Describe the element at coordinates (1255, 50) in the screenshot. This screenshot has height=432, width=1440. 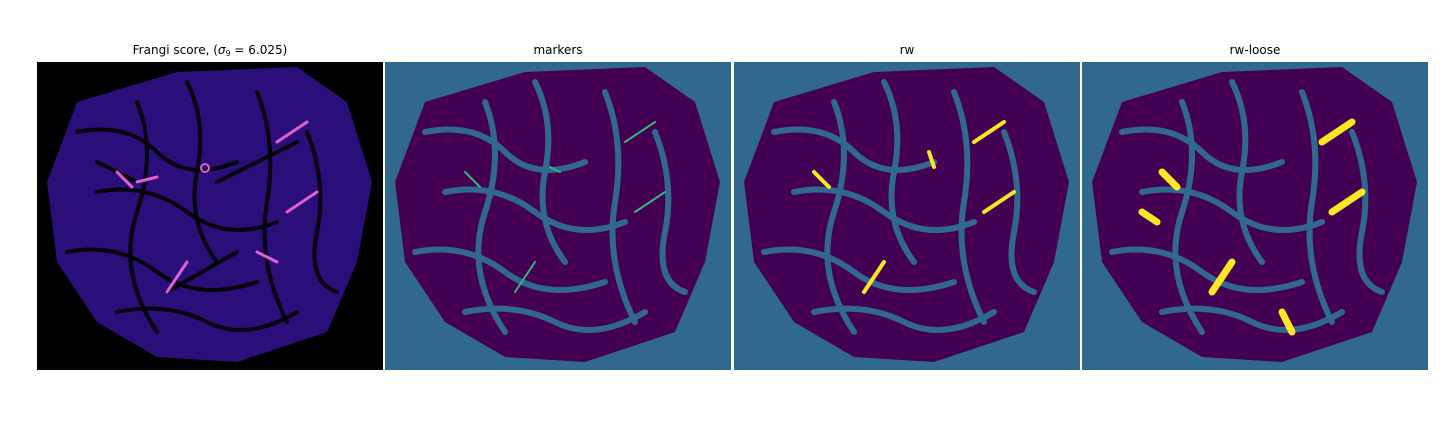
I see `panel-title-rw-loose: rw-loose` at that location.